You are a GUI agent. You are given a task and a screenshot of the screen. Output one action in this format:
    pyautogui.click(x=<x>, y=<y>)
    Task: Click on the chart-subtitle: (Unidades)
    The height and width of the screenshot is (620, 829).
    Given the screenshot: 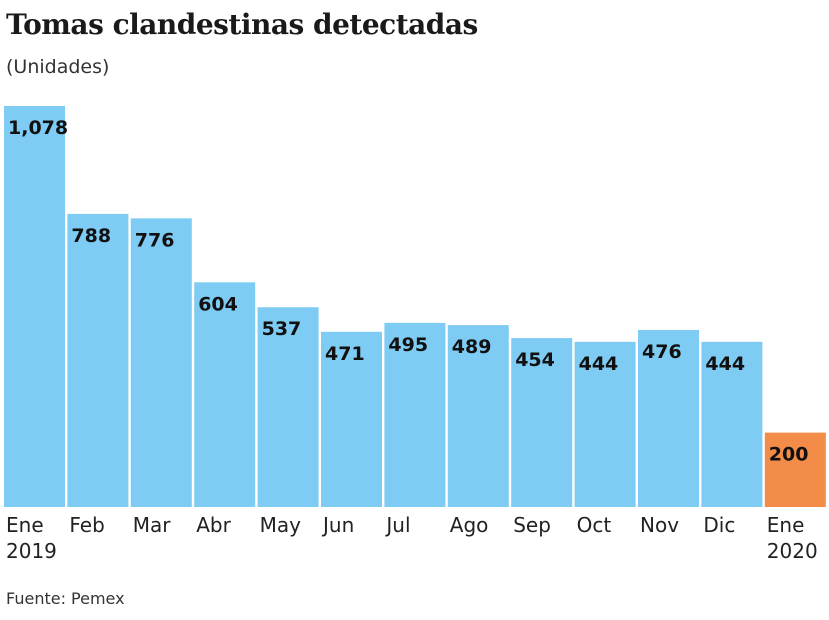 What is the action you would take?
    pyautogui.click(x=58, y=67)
    